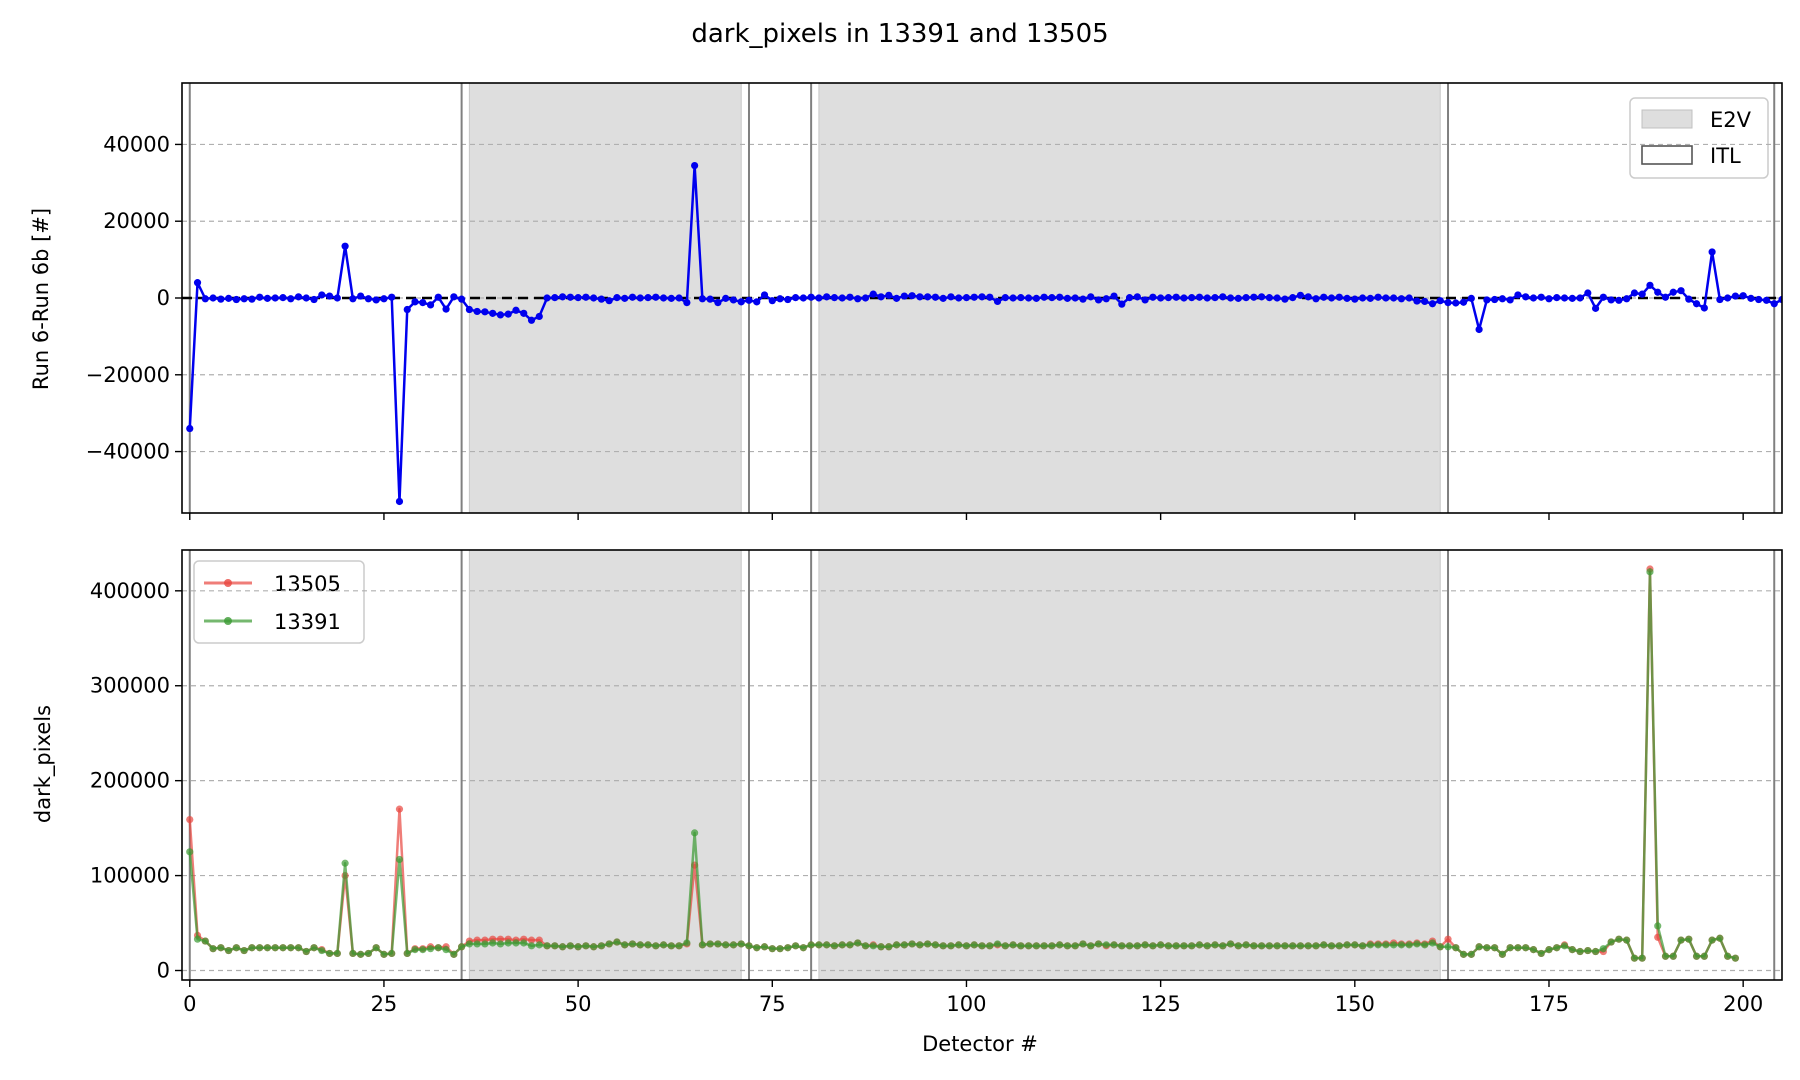 Image resolution: width=1800 pixels, height=1080 pixels. I want to click on y-tick-label: 300000, so click(130, 686).